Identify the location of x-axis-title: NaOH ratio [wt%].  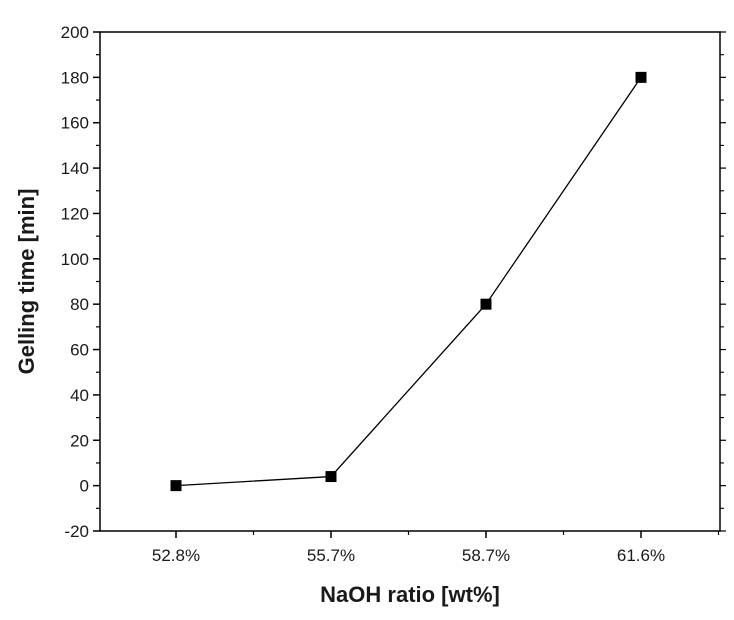
(410, 594).